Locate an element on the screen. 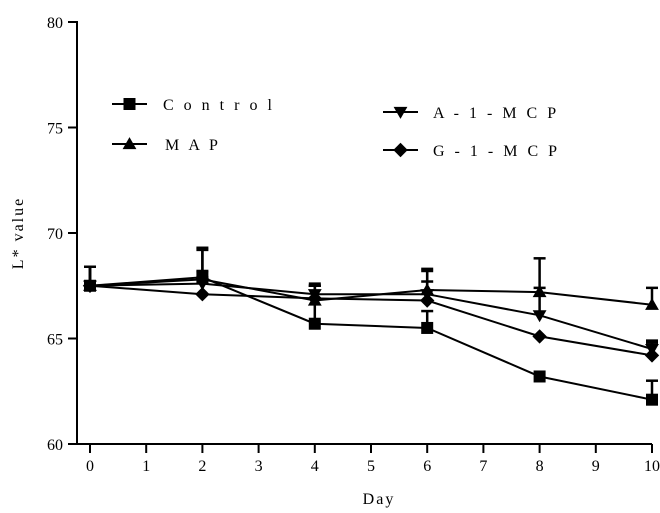  y-tick-label: 60 is located at coordinates (55, 445).